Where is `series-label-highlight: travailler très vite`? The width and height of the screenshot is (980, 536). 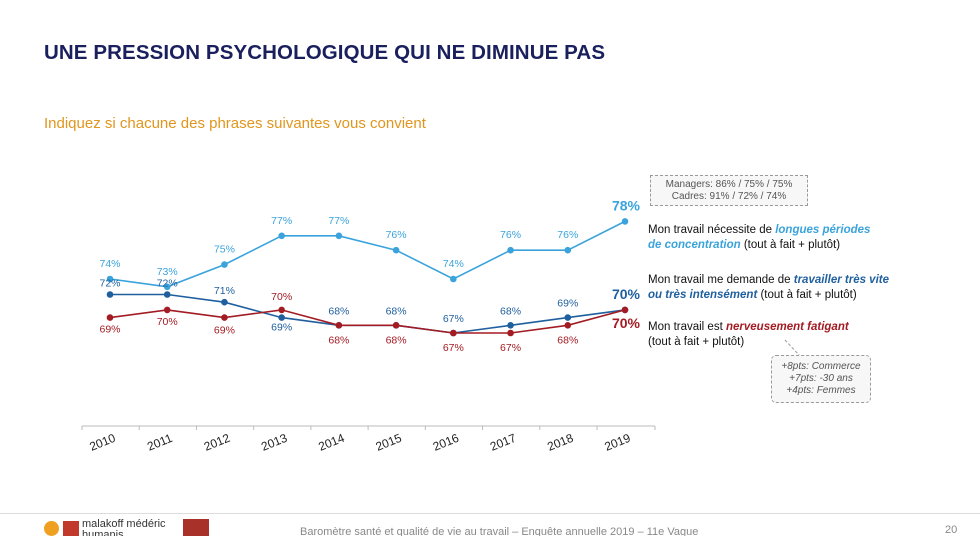 series-label-highlight: travailler très vite is located at coordinates (841, 280).